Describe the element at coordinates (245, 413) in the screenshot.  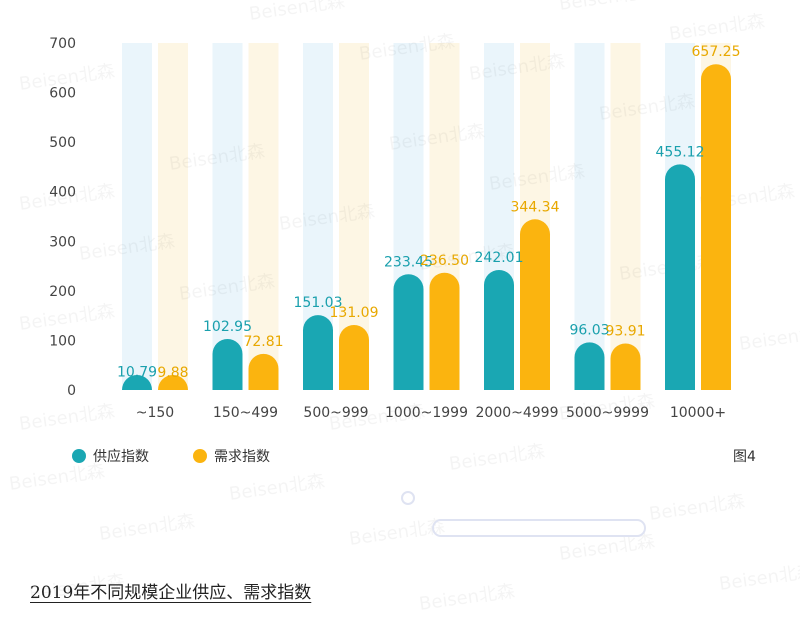
I see `x-tick-label: 150~499` at that location.